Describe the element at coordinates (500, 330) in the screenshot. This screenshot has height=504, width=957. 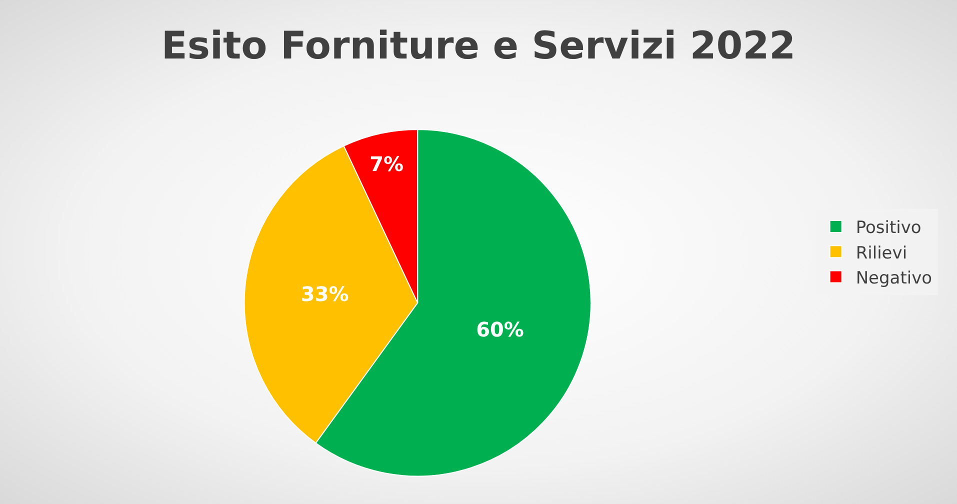
I see `data-label: 60%` at that location.